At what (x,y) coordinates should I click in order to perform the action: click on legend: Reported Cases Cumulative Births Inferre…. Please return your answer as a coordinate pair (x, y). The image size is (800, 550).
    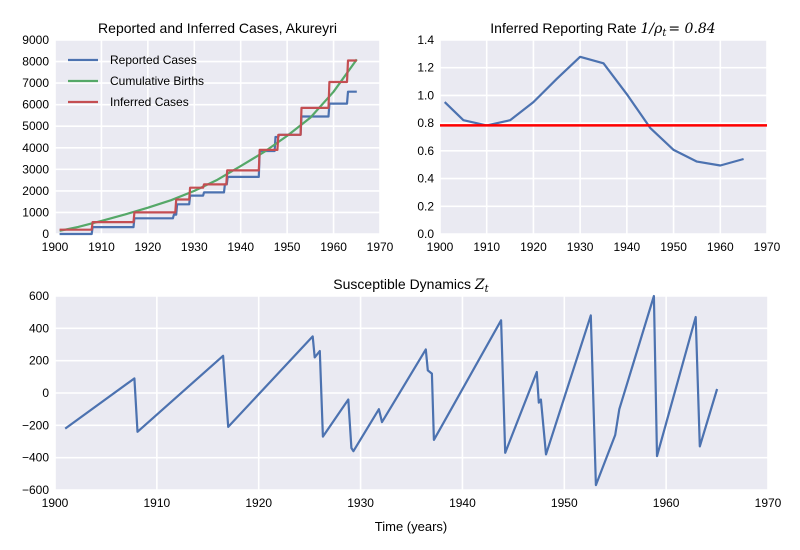
    Looking at the image, I should click on (136, 81).